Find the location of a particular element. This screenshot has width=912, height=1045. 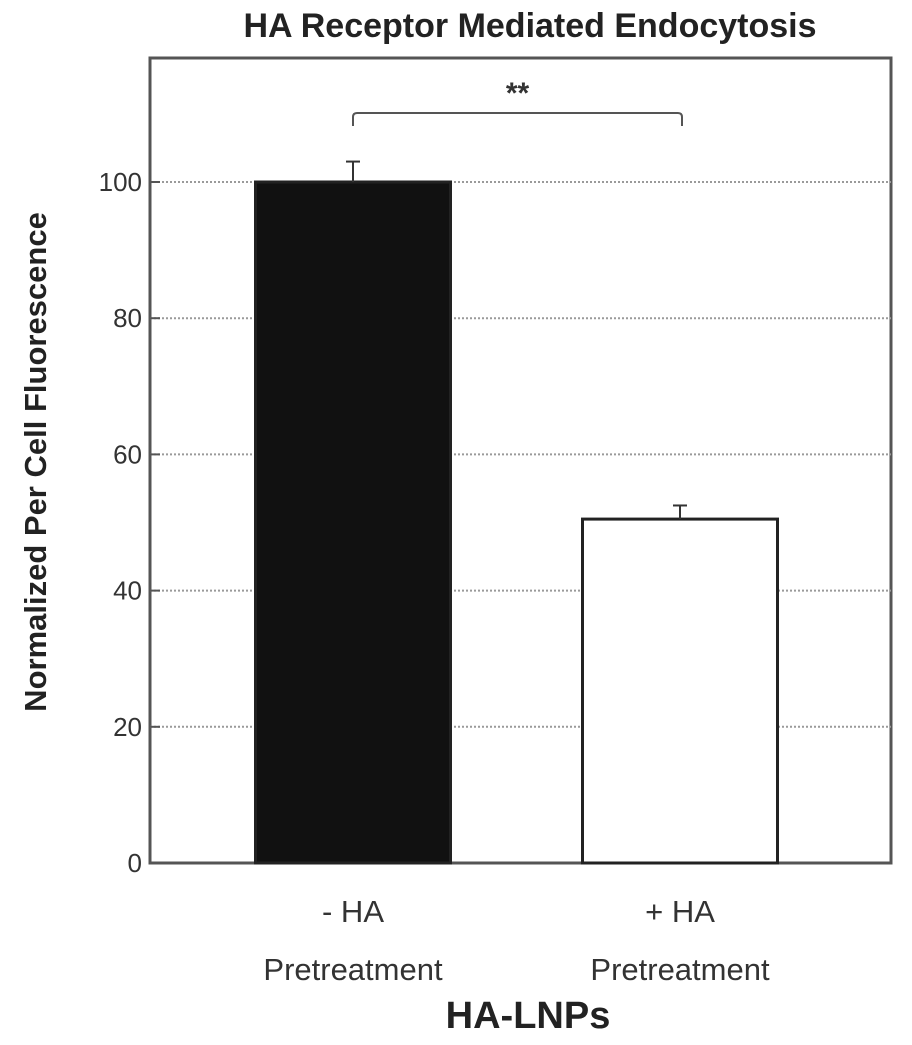

x-category-label: - HA Pretreatment is located at coordinates (353, 940).